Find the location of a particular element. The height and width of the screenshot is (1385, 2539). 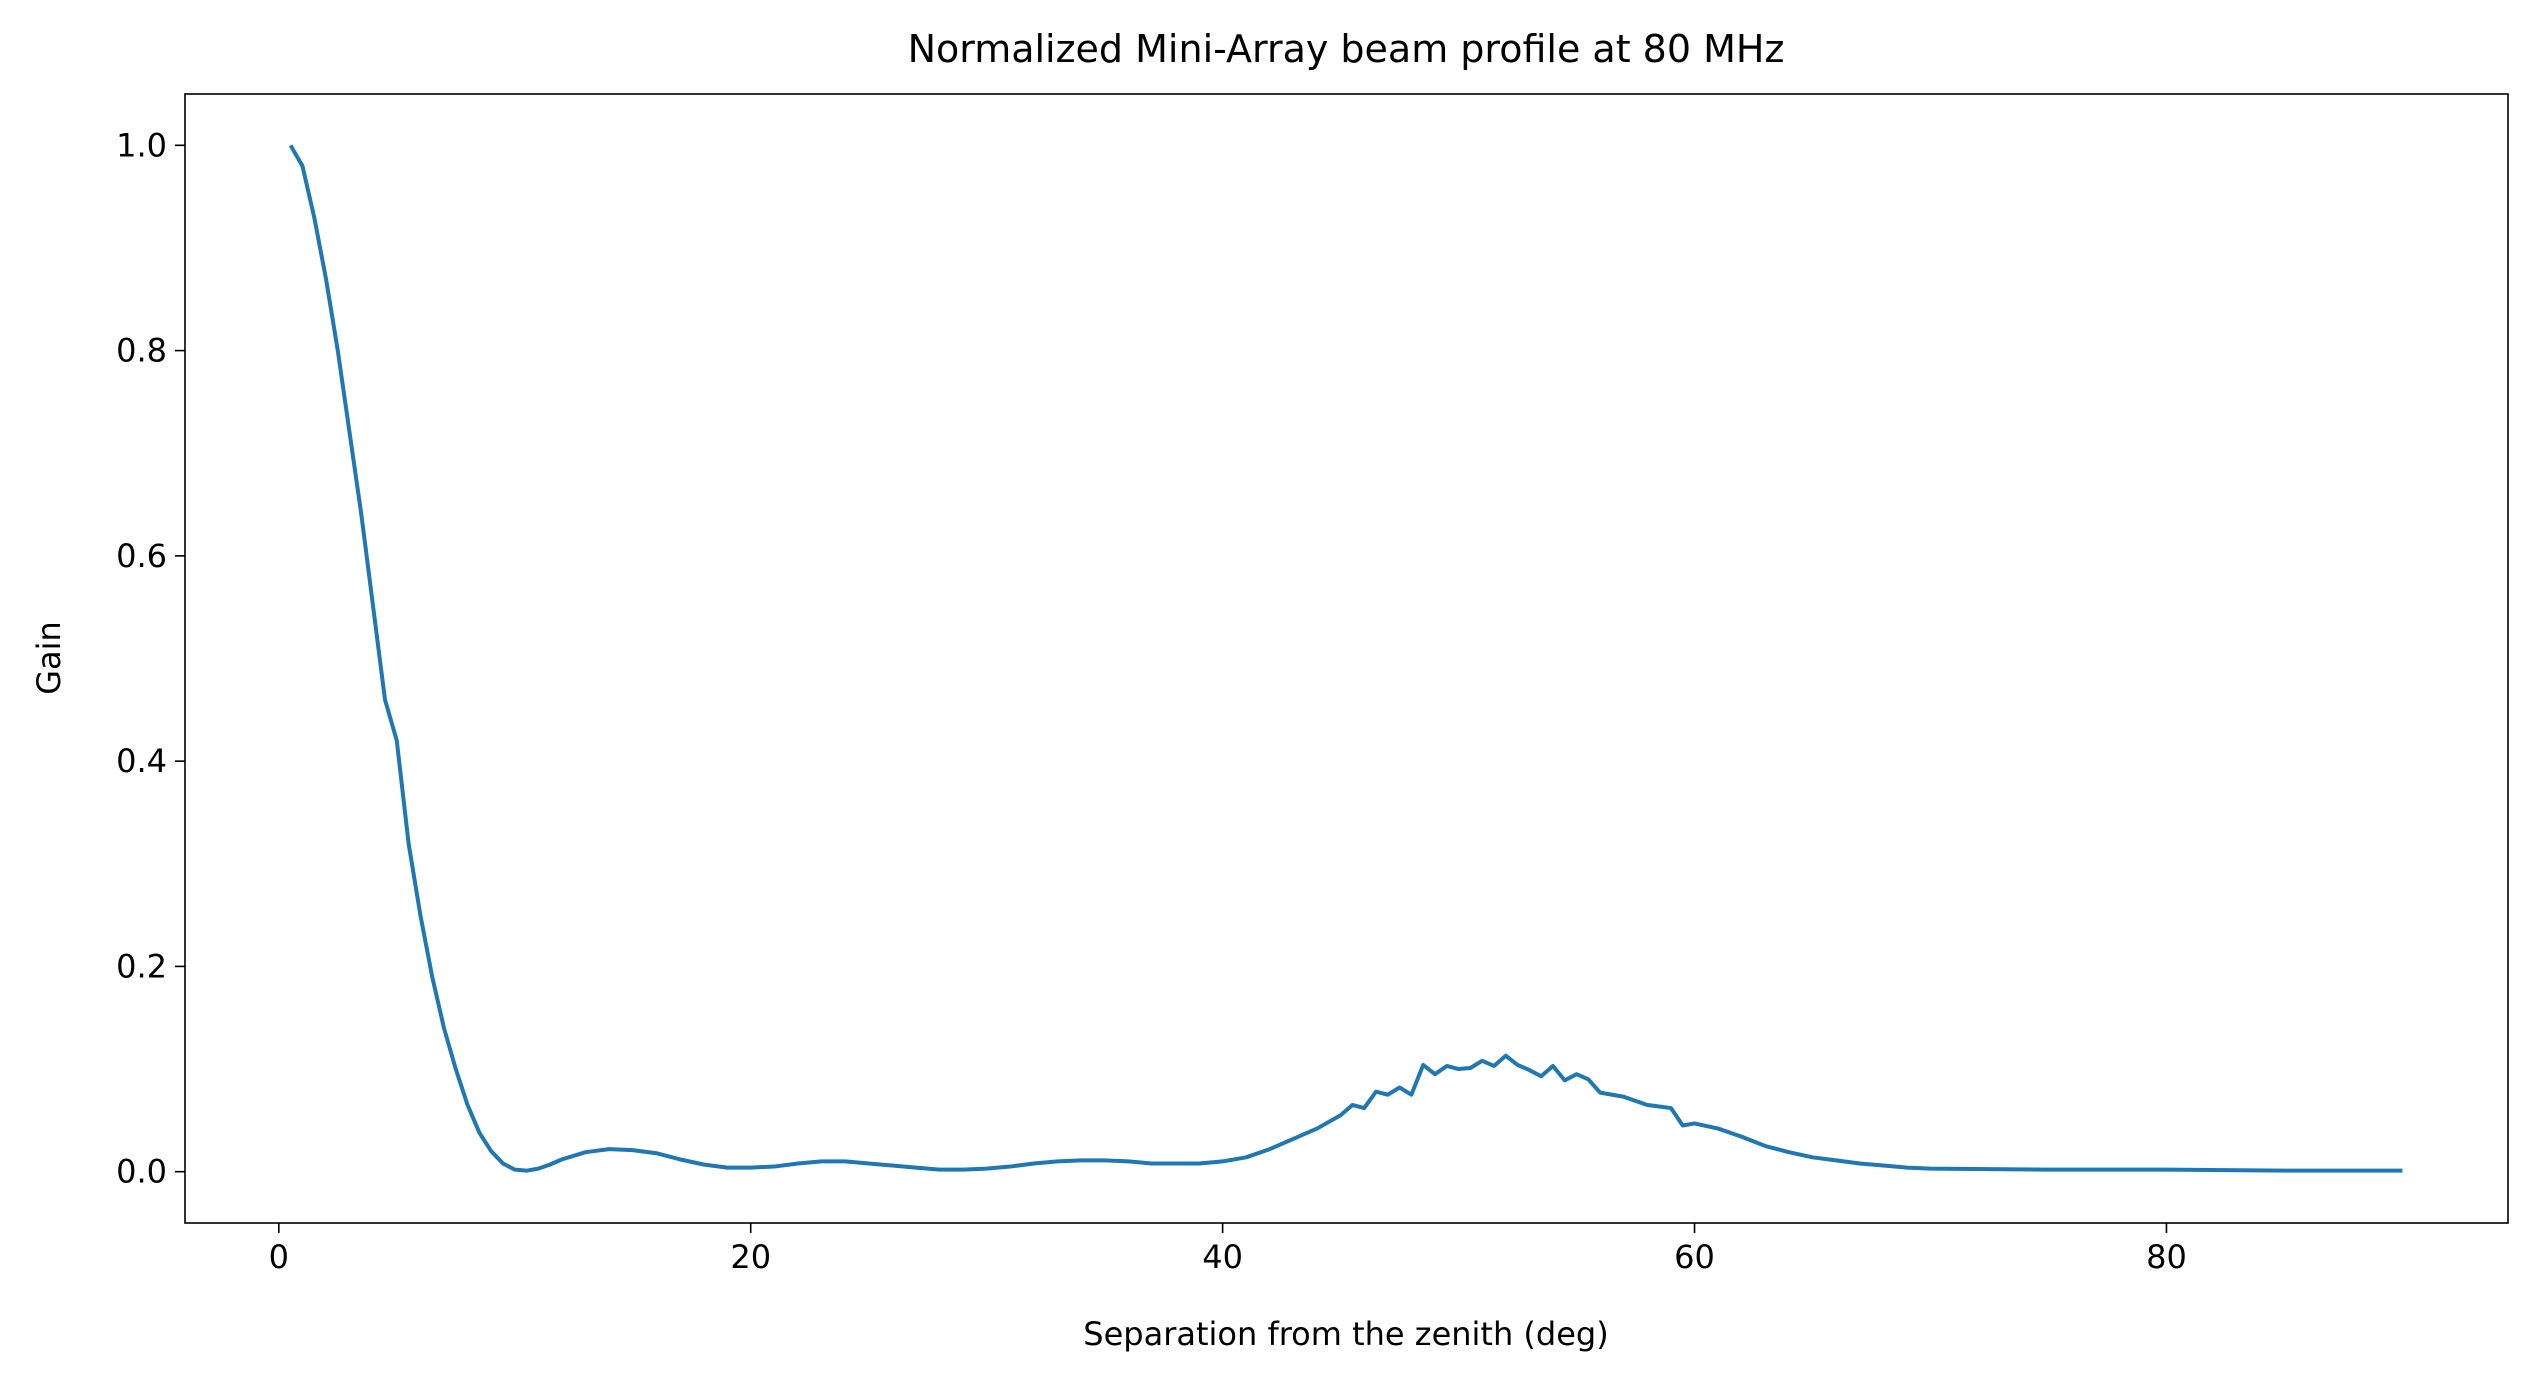

x-tick-label: 80 is located at coordinates (2166, 1257).